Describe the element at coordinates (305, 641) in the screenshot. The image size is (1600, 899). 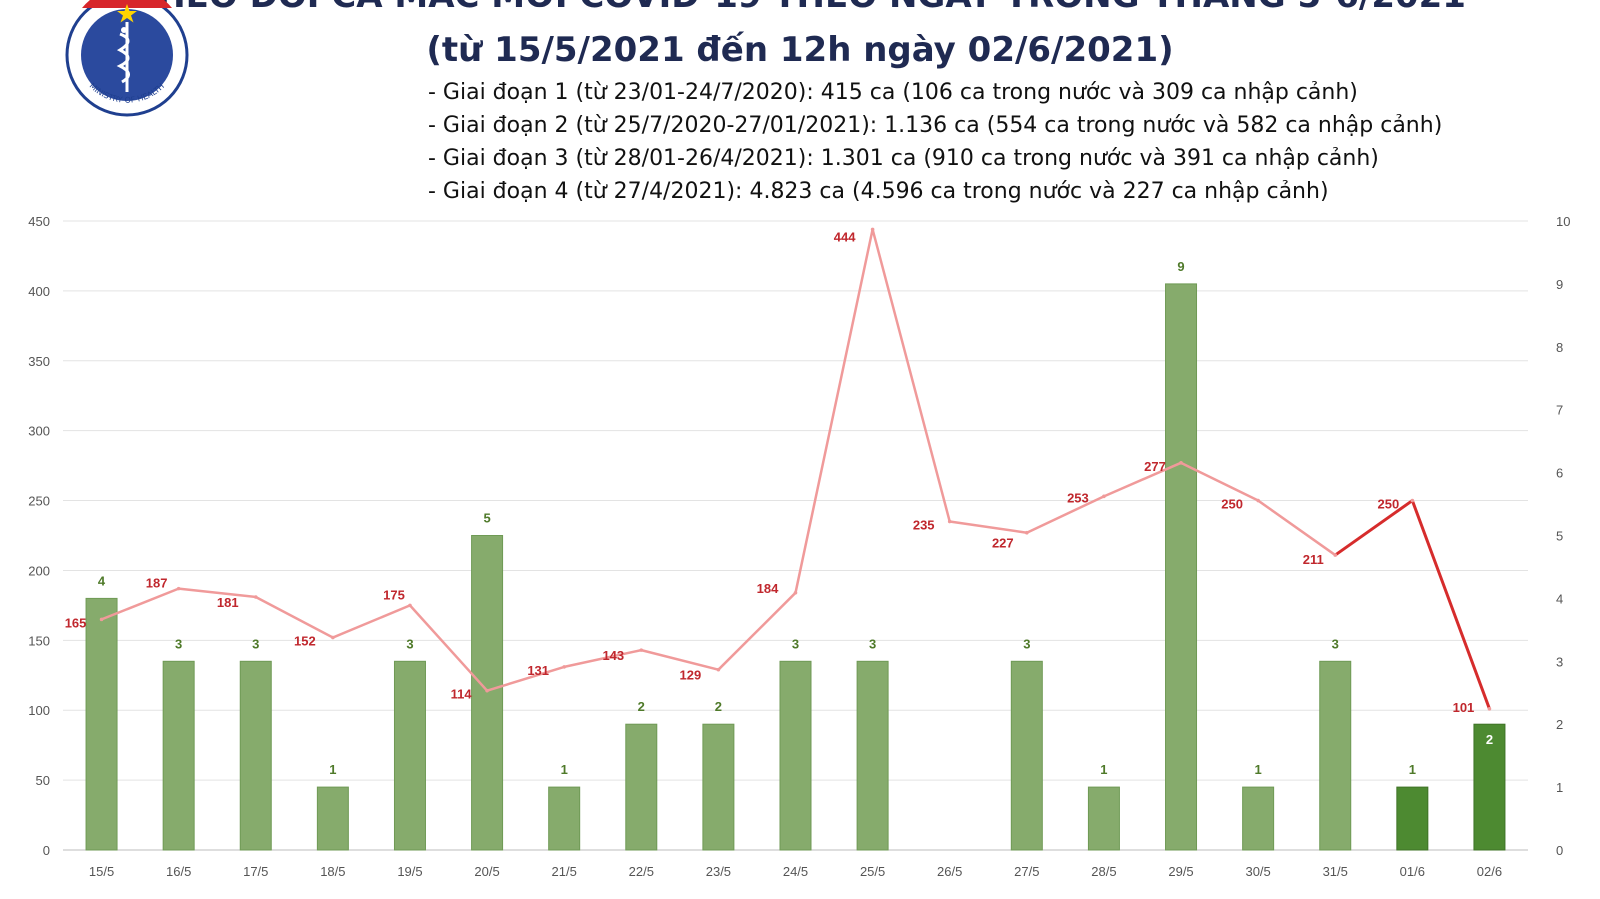
I see `line-data-label: 152` at that location.